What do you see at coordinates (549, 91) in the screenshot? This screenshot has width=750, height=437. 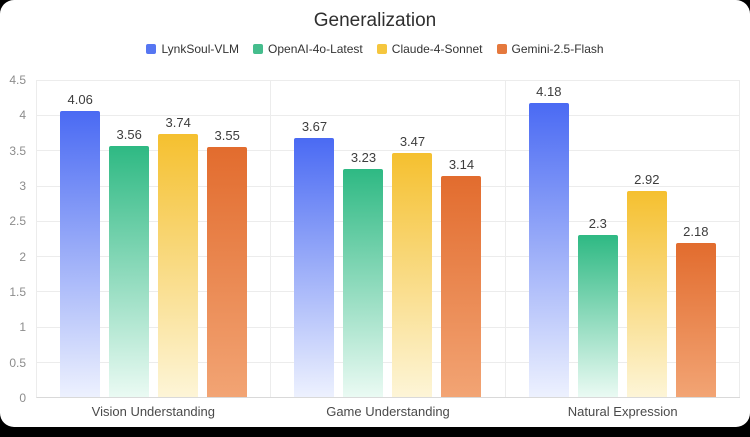 I see `bar-value-label: 4.18` at bounding box center [549, 91].